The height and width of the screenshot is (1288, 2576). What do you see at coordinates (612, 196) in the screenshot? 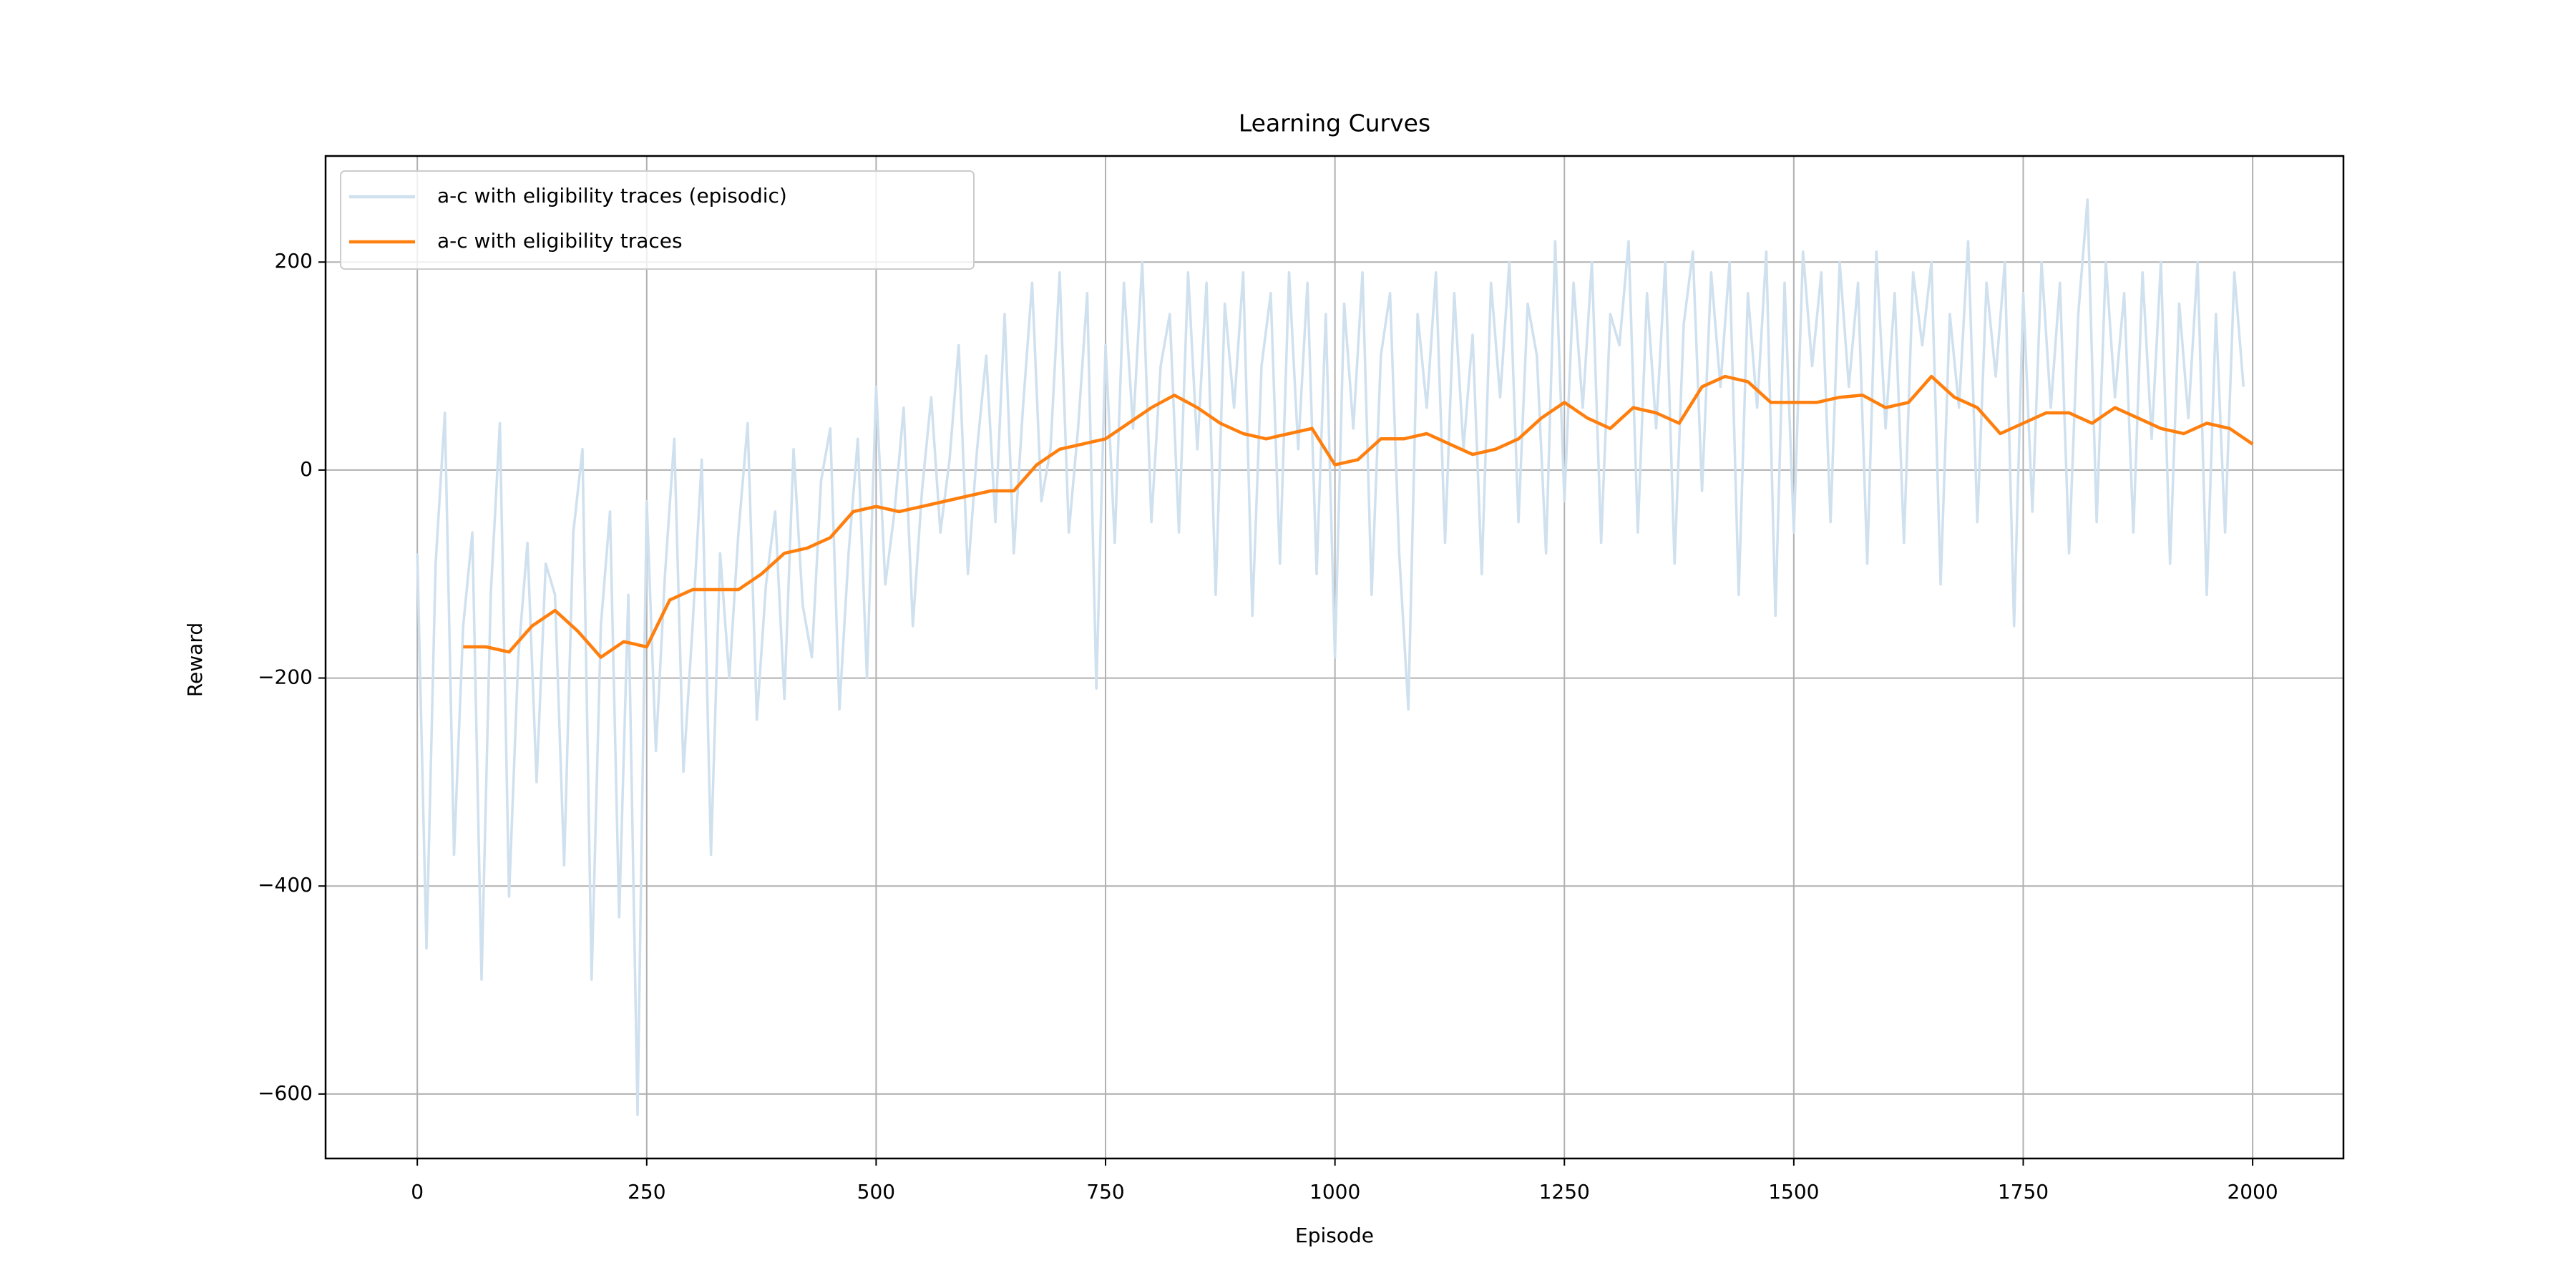
I see `legend-label: a-c with eligibility traces (episodic)` at bounding box center [612, 196].